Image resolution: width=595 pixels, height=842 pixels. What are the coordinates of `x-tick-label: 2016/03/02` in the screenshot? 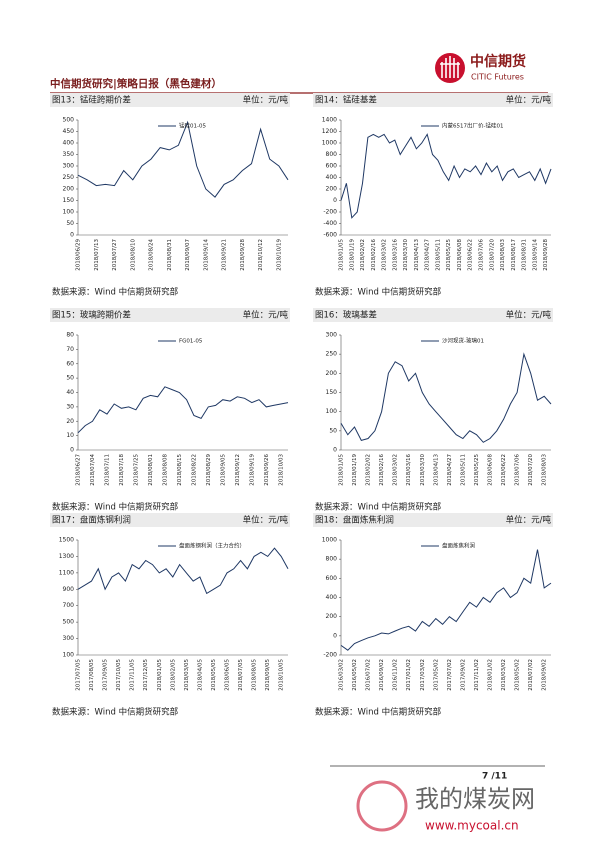 It's located at (342, 675).